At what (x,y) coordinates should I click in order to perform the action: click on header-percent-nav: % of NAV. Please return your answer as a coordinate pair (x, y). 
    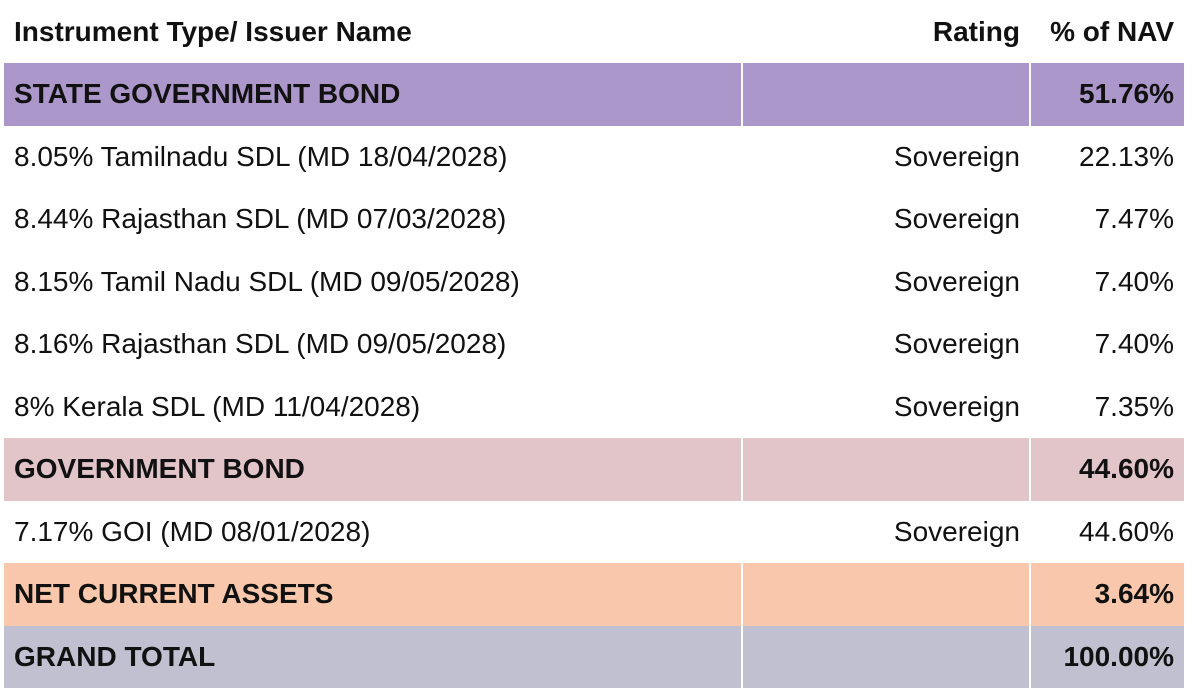
    Looking at the image, I should click on (1107, 31).